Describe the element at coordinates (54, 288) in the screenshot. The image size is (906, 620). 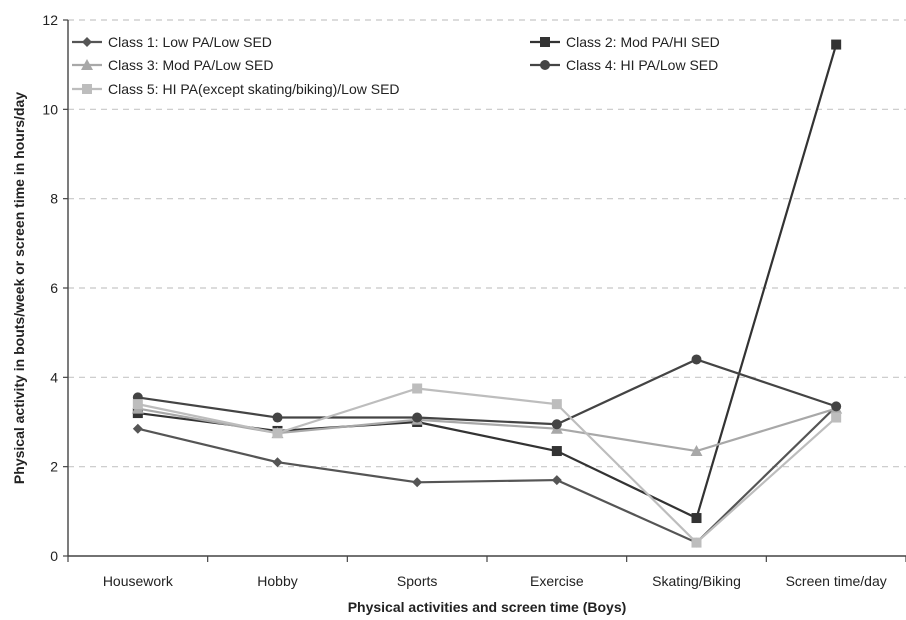
I see `y-tick-label: 6` at that location.